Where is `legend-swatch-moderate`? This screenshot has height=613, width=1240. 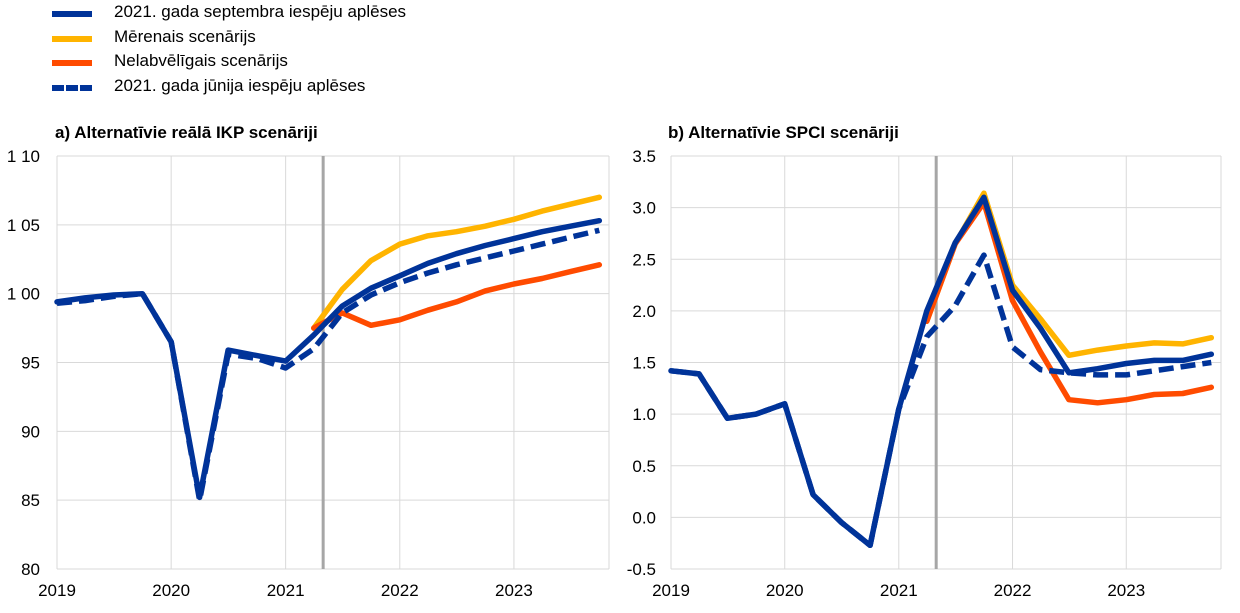 legend-swatch-moderate is located at coordinates (72, 38).